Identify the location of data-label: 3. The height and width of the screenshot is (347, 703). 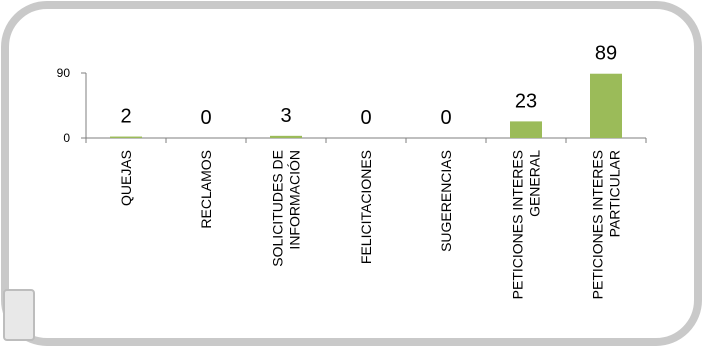
(285, 116).